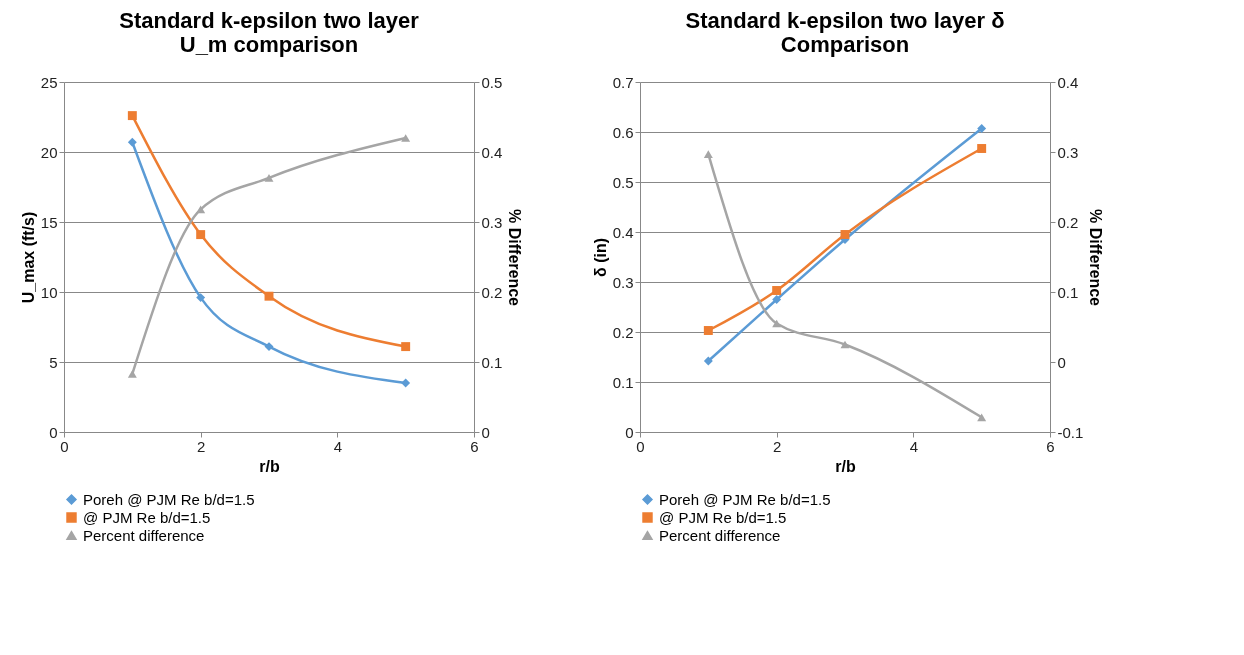 The width and height of the screenshot is (1244, 655). What do you see at coordinates (845, 20) in the screenshot?
I see `text: Standard k-epsilon two layer δ` at bounding box center [845, 20].